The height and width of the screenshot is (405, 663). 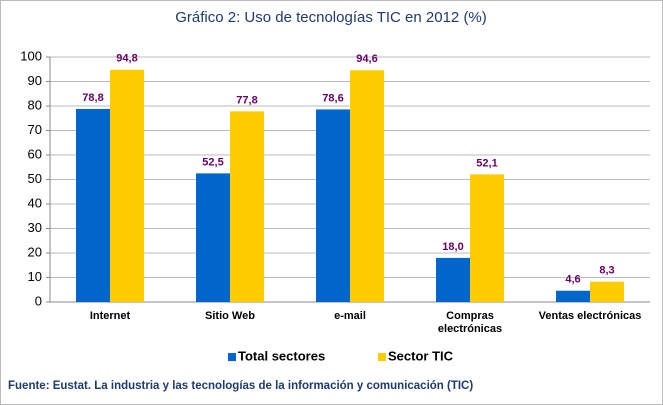 What do you see at coordinates (35, 80) in the screenshot?
I see `y-tick-label: 90` at bounding box center [35, 80].